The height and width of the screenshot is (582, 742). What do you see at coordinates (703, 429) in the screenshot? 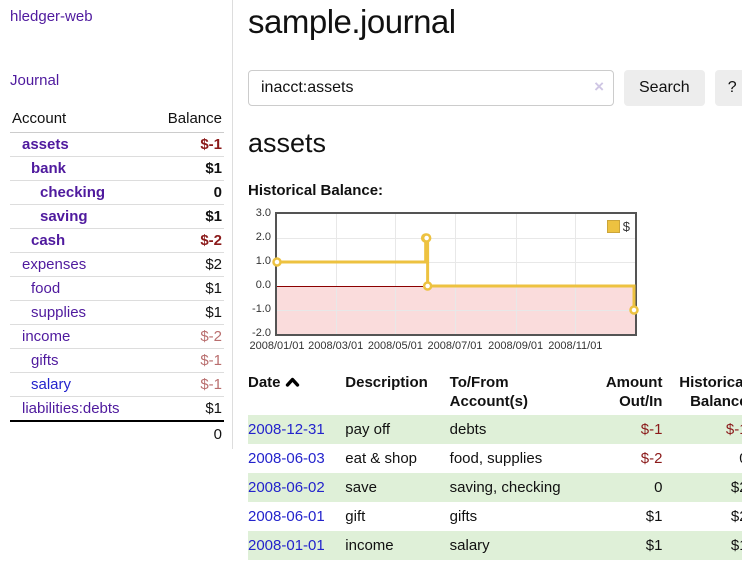
I see `transaction-balance: $-1` at bounding box center [703, 429].